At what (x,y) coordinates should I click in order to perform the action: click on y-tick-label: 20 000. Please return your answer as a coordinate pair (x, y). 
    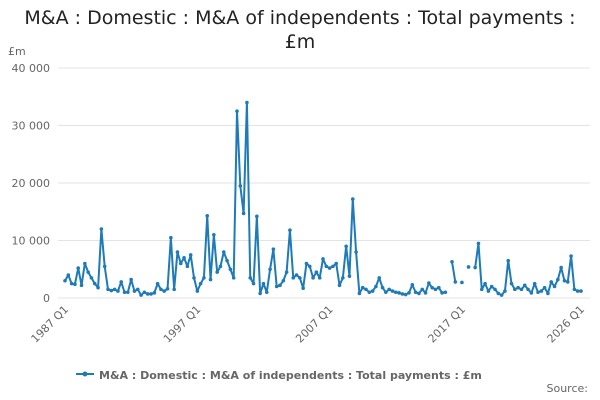
    Looking at the image, I should click on (31, 183).